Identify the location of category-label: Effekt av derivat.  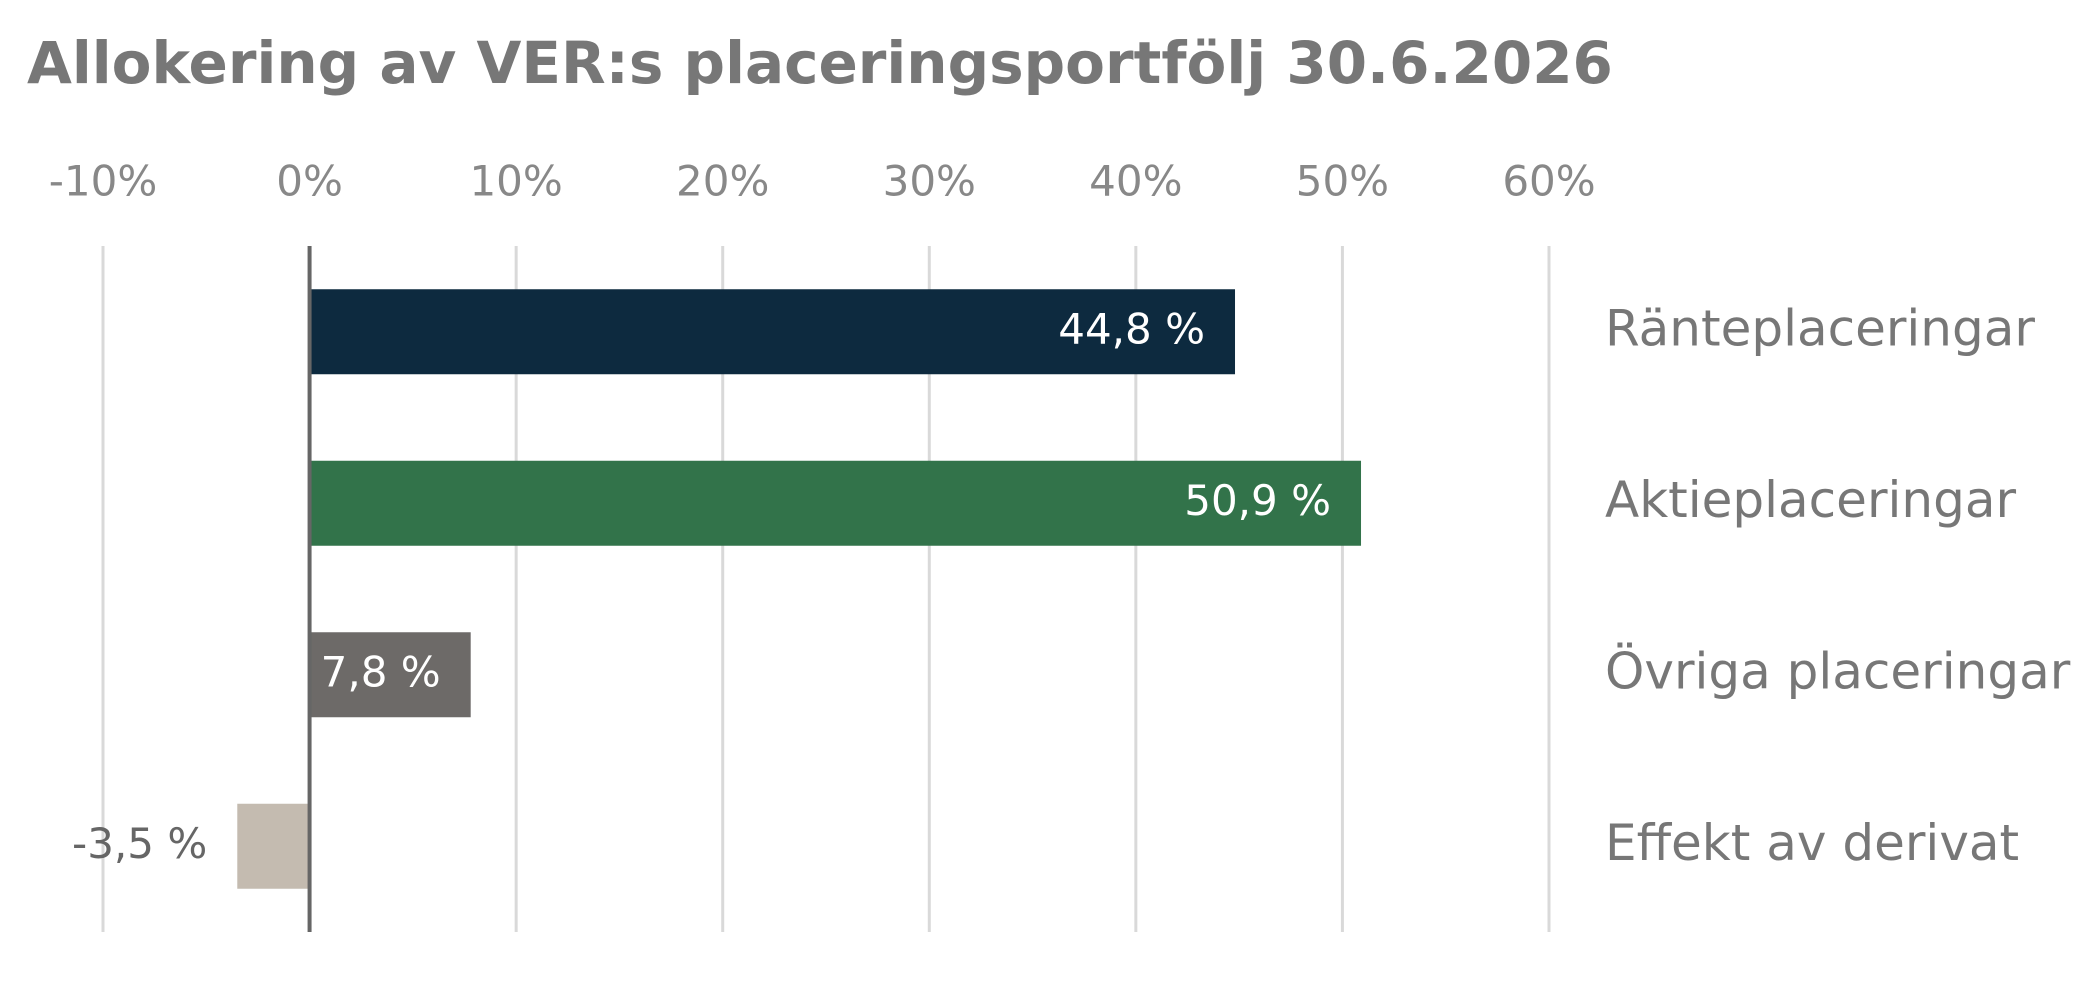
(1812, 843).